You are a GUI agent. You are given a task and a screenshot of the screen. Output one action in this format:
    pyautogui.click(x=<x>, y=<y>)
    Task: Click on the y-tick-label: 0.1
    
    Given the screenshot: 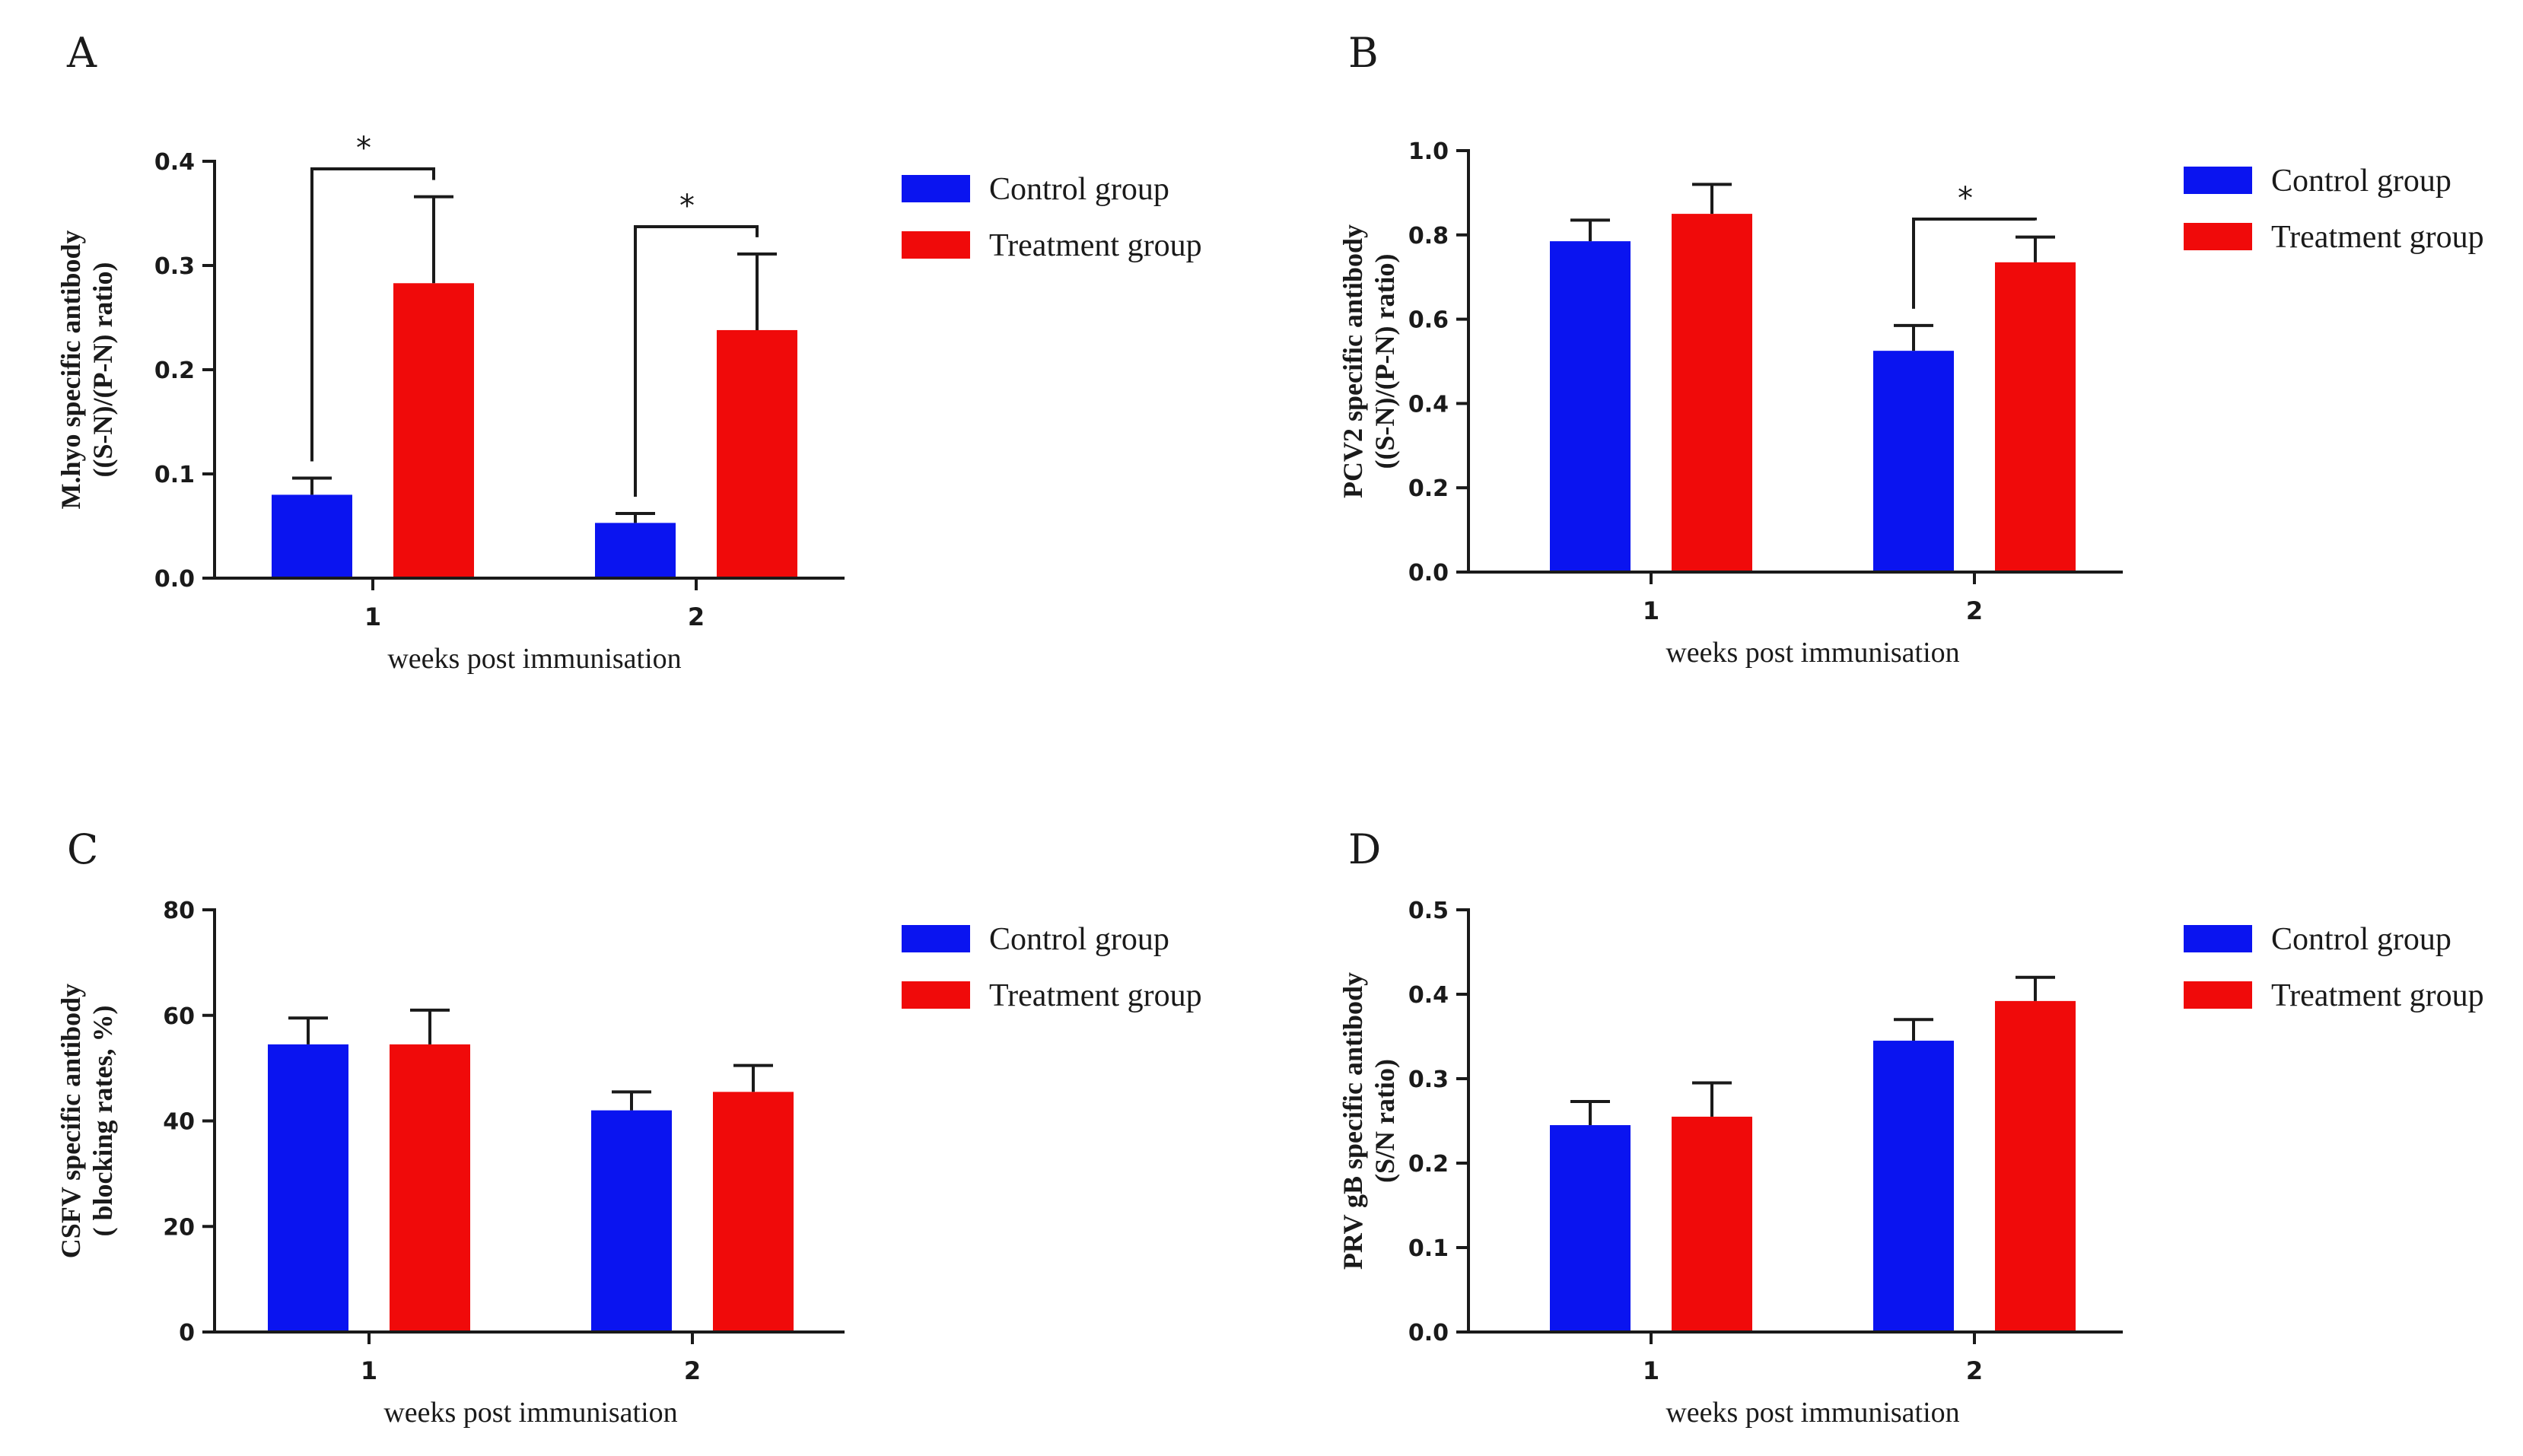 What is the action you would take?
    pyautogui.click(x=1428, y=1248)
    